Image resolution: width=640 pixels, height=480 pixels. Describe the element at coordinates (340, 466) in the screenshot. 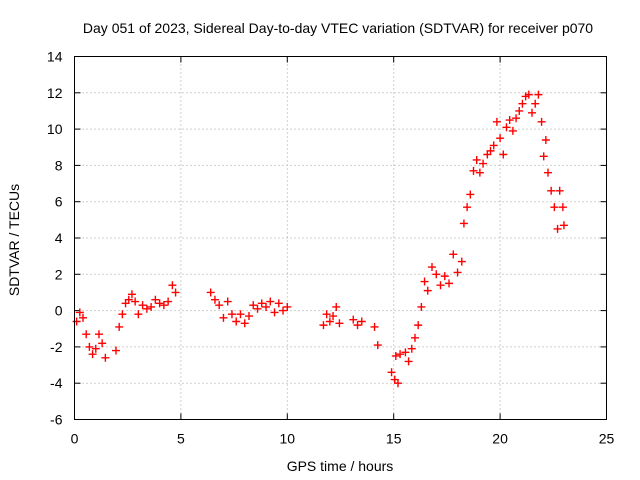

I see `x-axis-label: GPS time / hours` at that location.